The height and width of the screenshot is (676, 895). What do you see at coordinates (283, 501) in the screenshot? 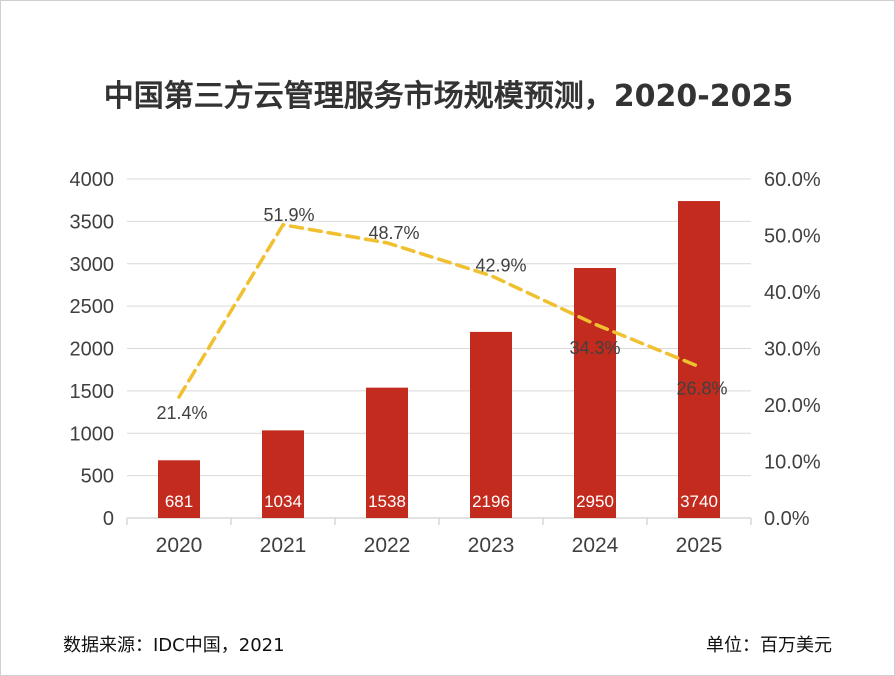
I see `bar-value-label: 1034` at bounding box center [283, 501].